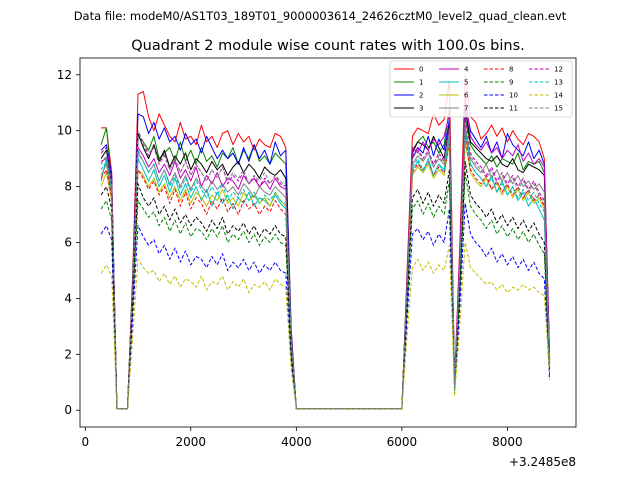 This screenshot has width=640, height=480. I want to click on legend-label-14: 14, so click(558, 96).